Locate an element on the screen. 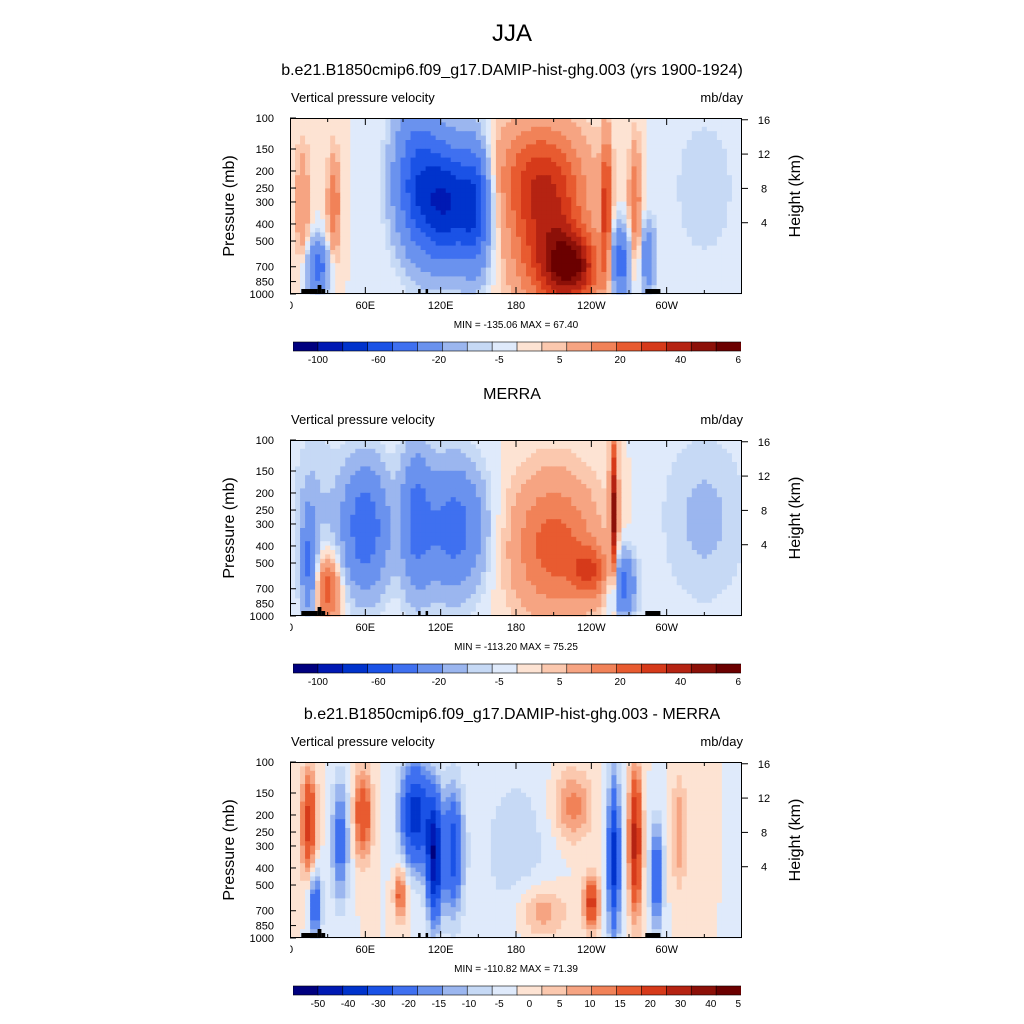 The width and height of the screenshot is (1024, 1024). colorbar-swatch is located at coordinates (654, 346).